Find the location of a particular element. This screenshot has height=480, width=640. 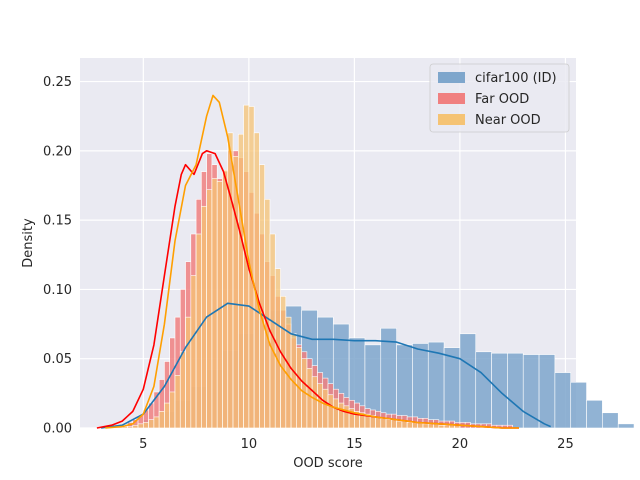

legend-label: cifar100 (ID) is located at coordinates (516, 78).